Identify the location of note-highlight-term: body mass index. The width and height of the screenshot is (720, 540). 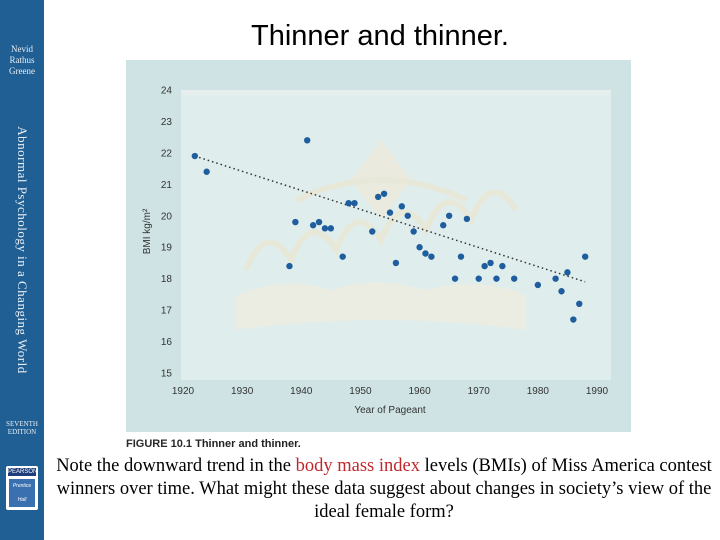
(357, 466).